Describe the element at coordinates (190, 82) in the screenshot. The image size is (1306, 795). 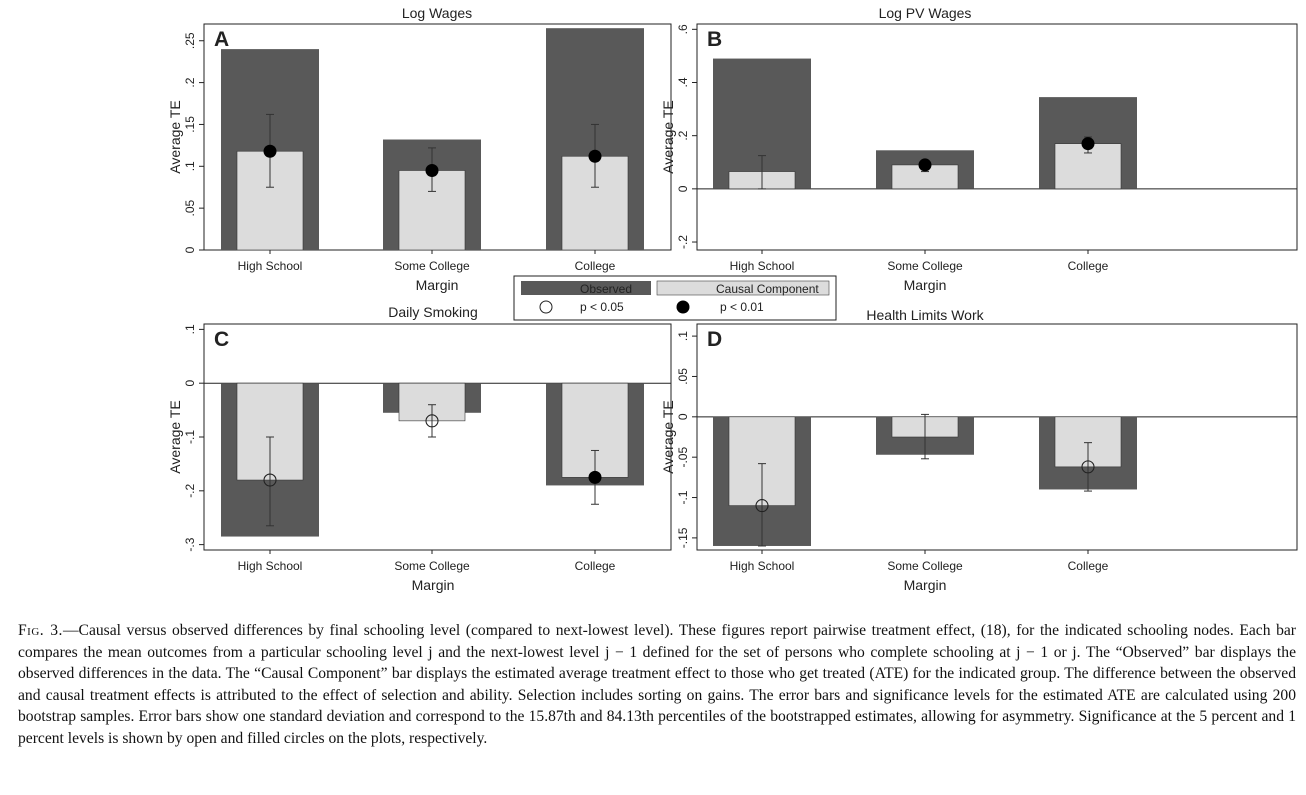
I see `panel-a-ytick-label: .2` at that location.